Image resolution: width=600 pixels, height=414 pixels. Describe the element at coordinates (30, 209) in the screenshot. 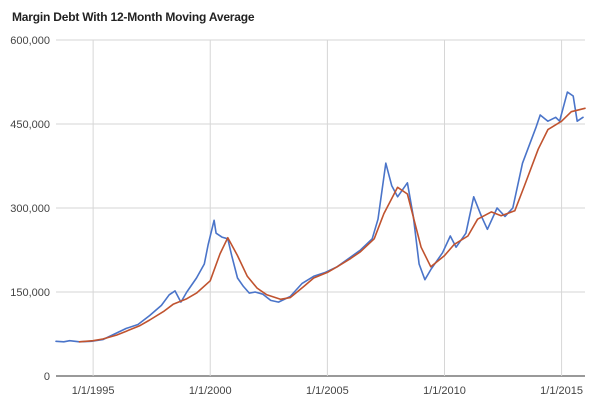

I see `y-tick-label: 300,000` at that location.